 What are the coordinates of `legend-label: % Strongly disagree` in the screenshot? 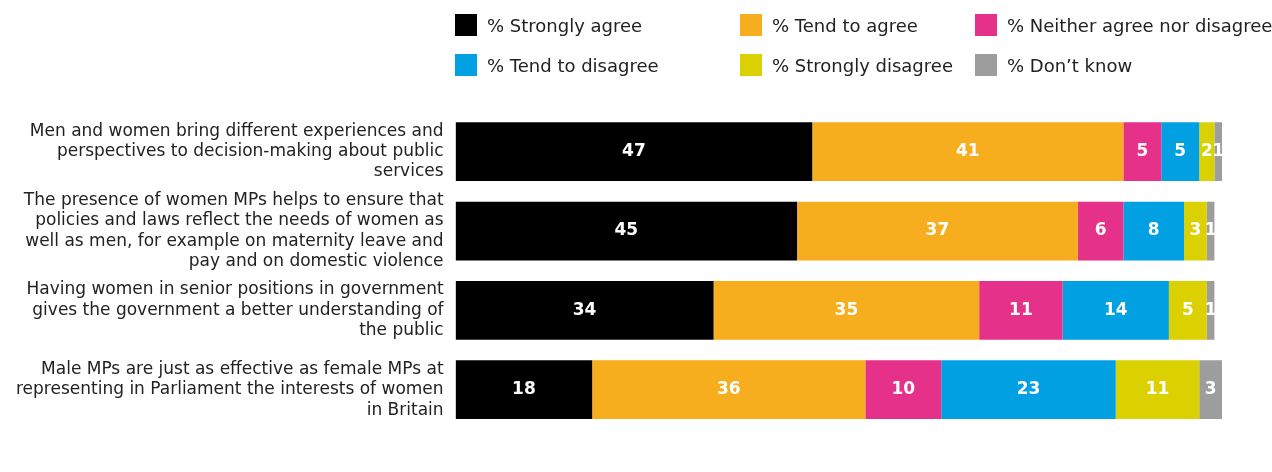 It's located at (862, 65).